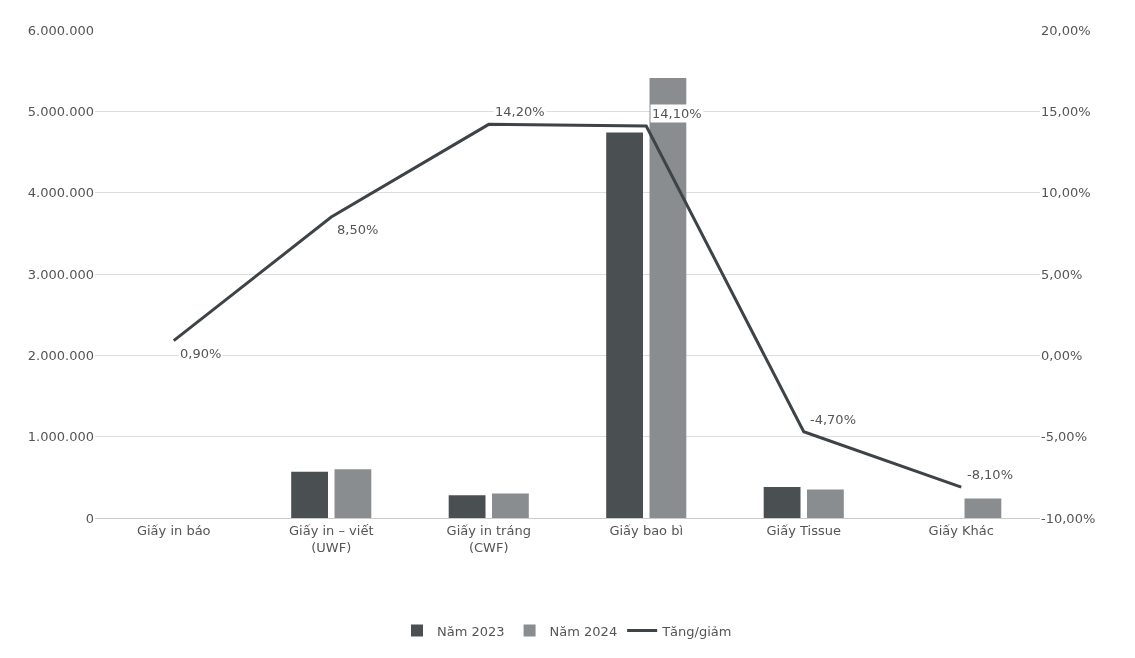  What do you see at coordinates (89, 518) in the screenshot?
I see `y-tick-label: 0` at bounding box center [89, 518].